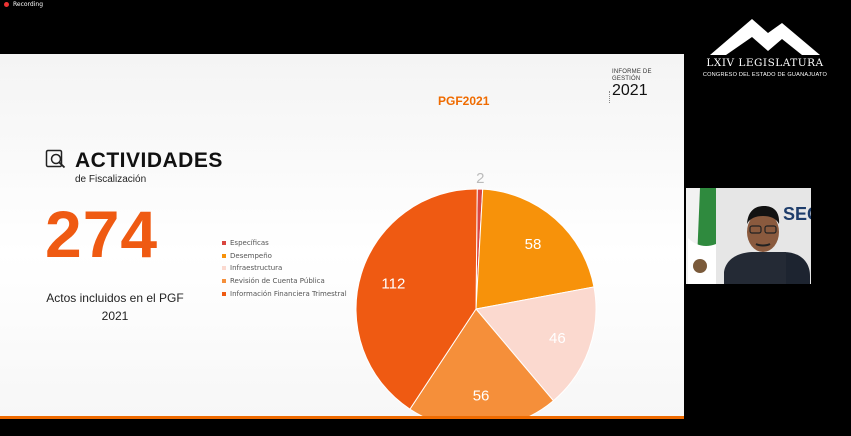 The height and width of the screenshot is (436, 851). I want to click on legend-label: Específicas, so click(249, 243).